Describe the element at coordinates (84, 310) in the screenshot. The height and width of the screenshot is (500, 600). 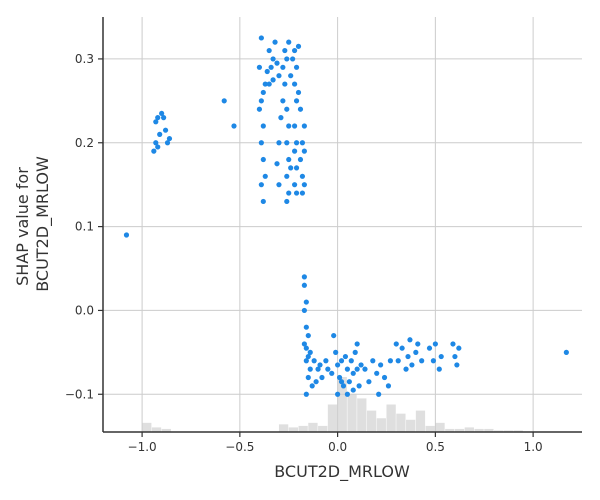
I see `y-tick-label: 0.0` at that location.